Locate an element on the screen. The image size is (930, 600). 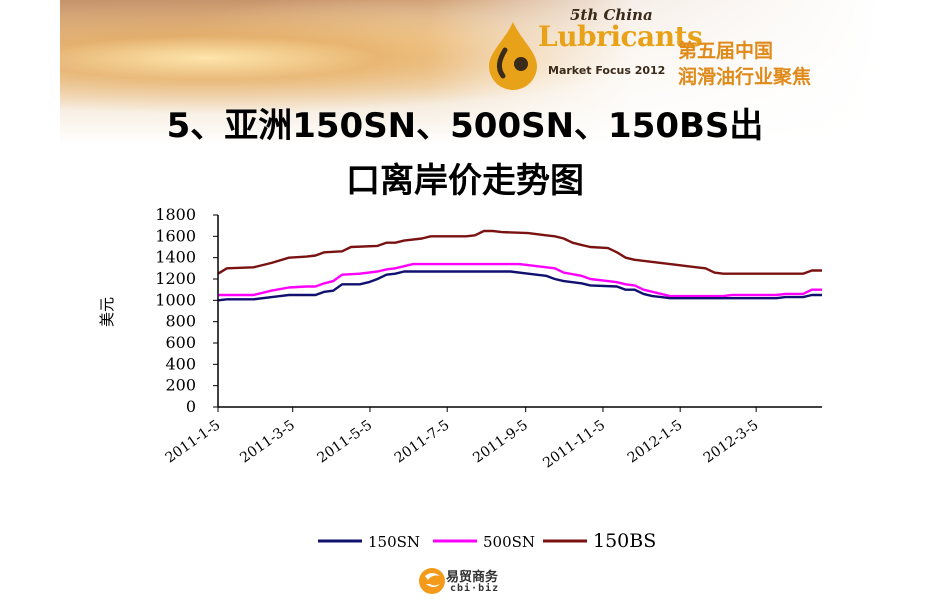
logo-chinese-line1: 第五届中国 is located at coordinates (726, 51).